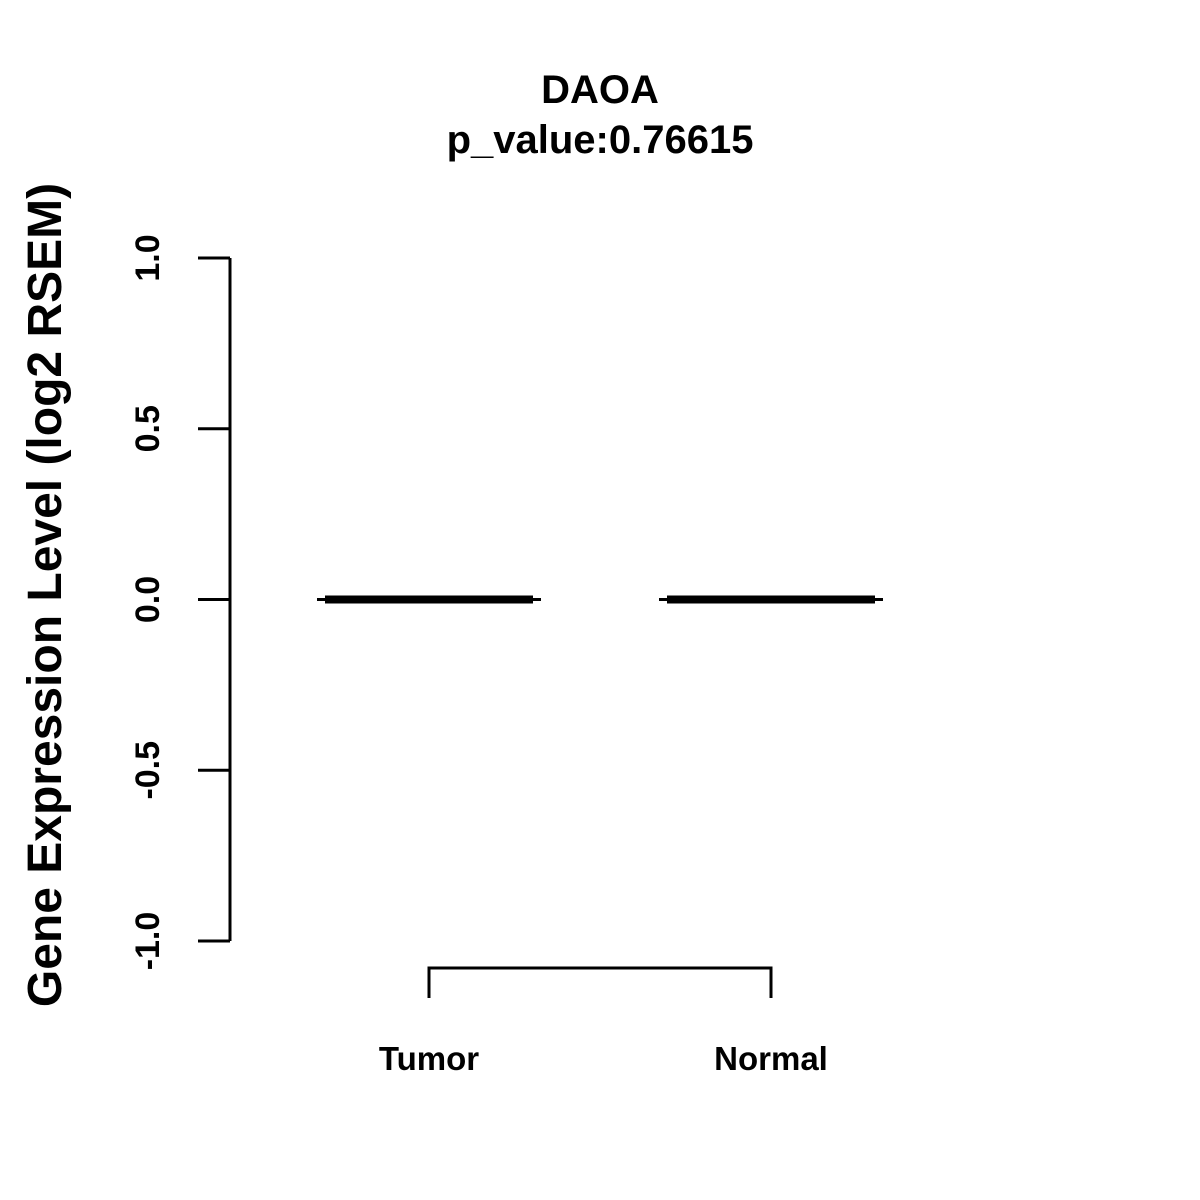  What do you see at coordinates (771, 1058) in the screenshot?
I see `x-category-label-normal: Normal` at bounding box center [771, 1058].